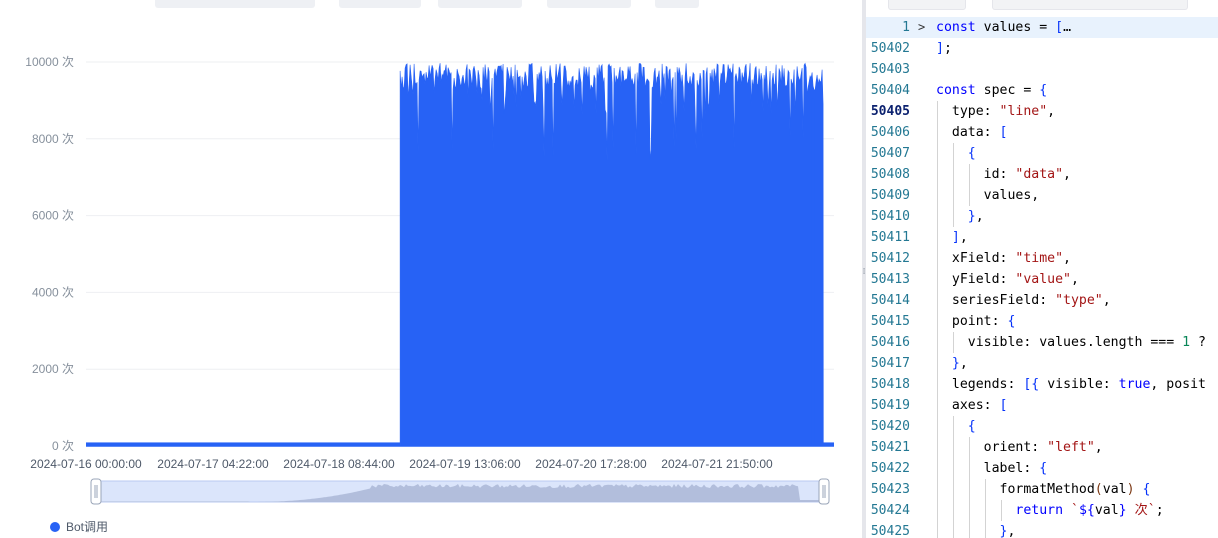  What do you see at coordinates (890, 300) in the screenshot?
I see `line-number: 50414` at bounding box center [890, 300].